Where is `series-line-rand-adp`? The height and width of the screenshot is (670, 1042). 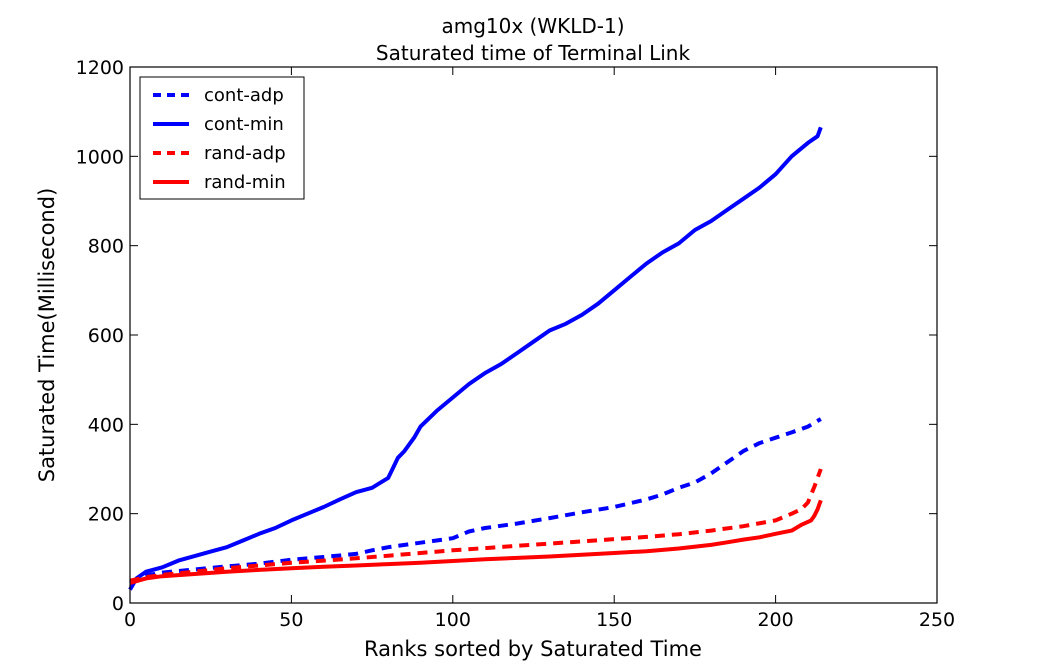
series-line-rand-adp is located at coordinates (476, 525).